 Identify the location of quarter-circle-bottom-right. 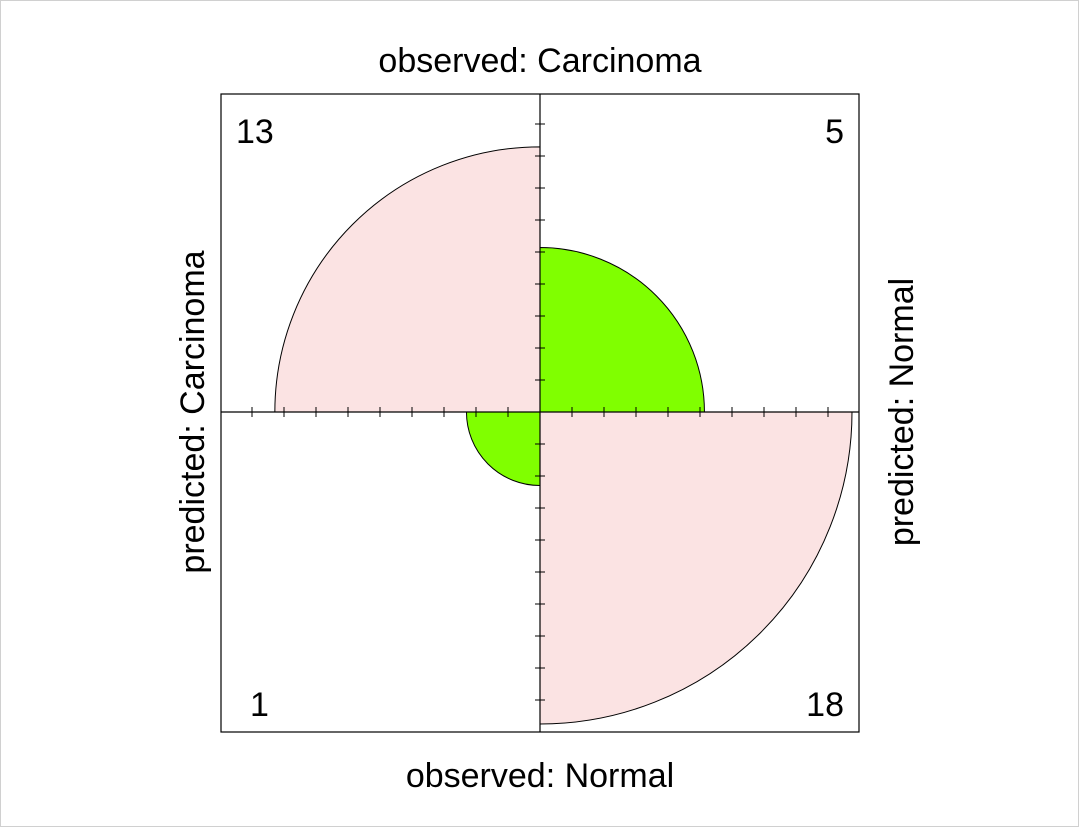
(696, 568).